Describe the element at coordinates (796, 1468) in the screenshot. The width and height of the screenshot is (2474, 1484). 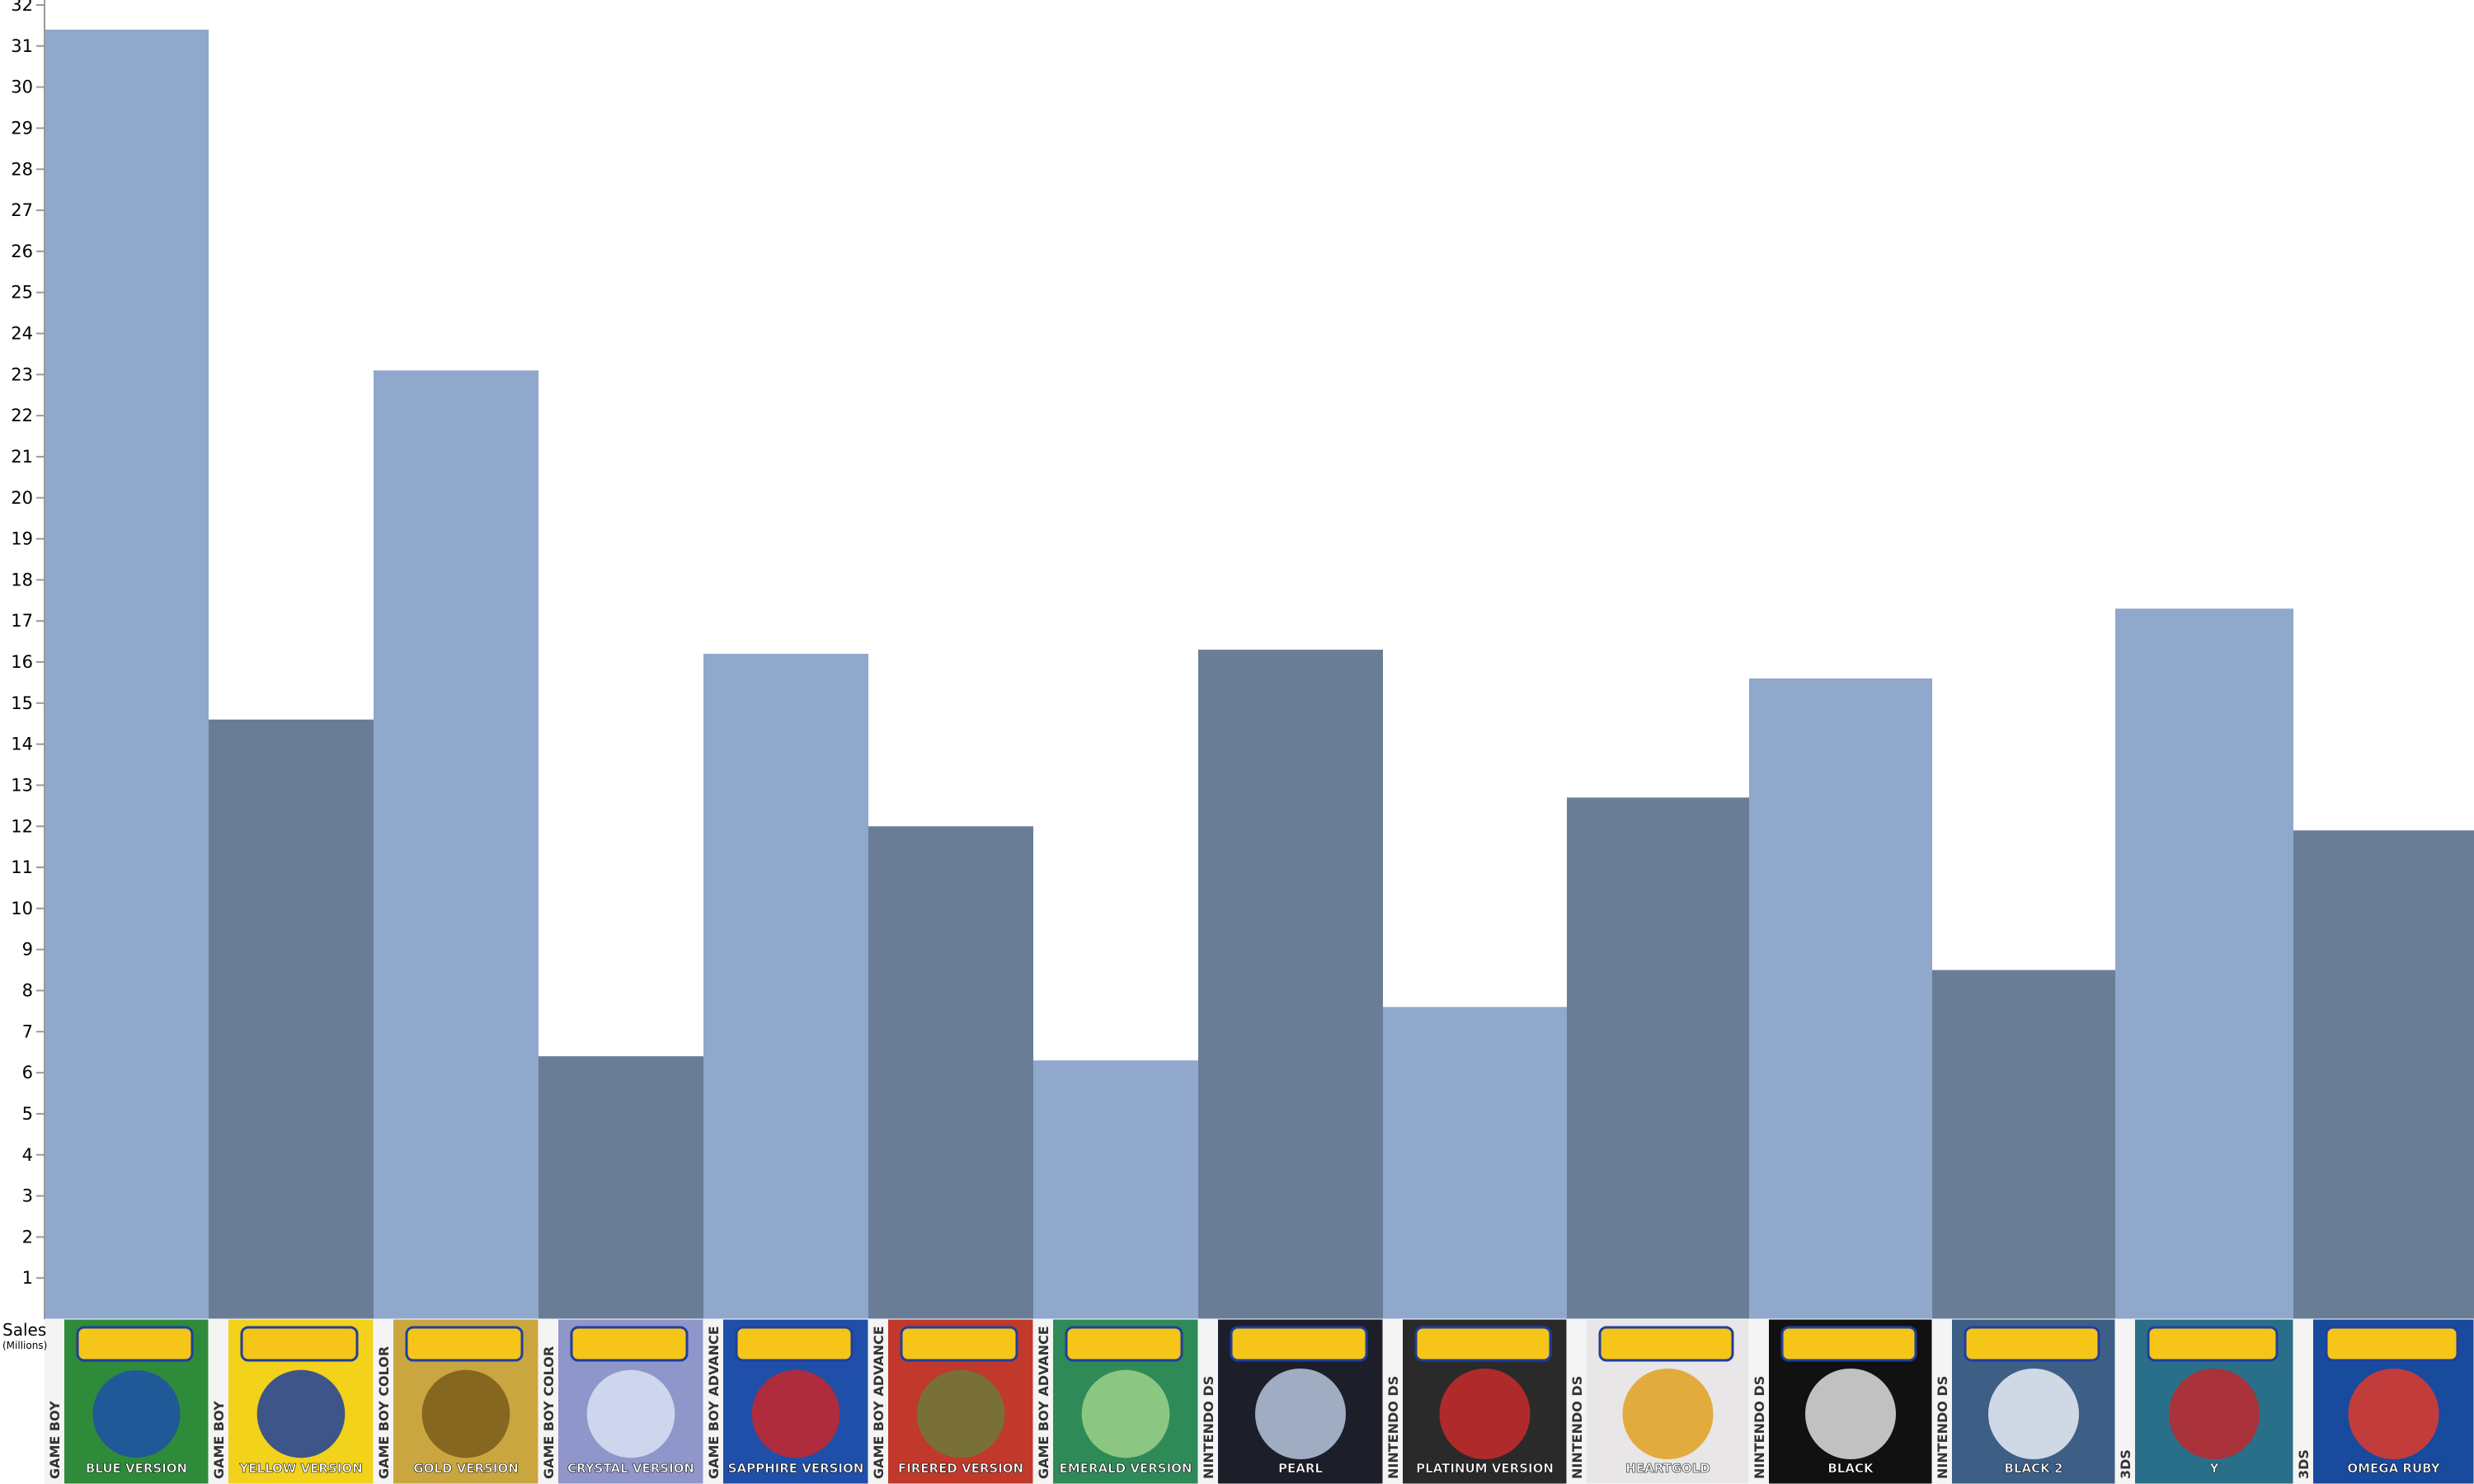
I see `cover-version-caption: SAPPHIRE VERSION` at that location.